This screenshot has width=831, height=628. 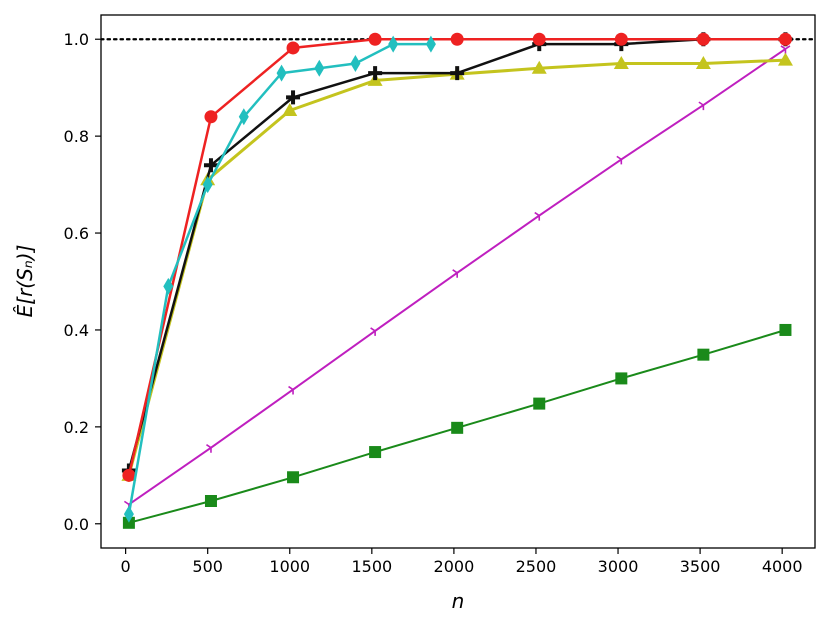 I want to click on y-tick-label: 0.0, so click(x=76, y=524).